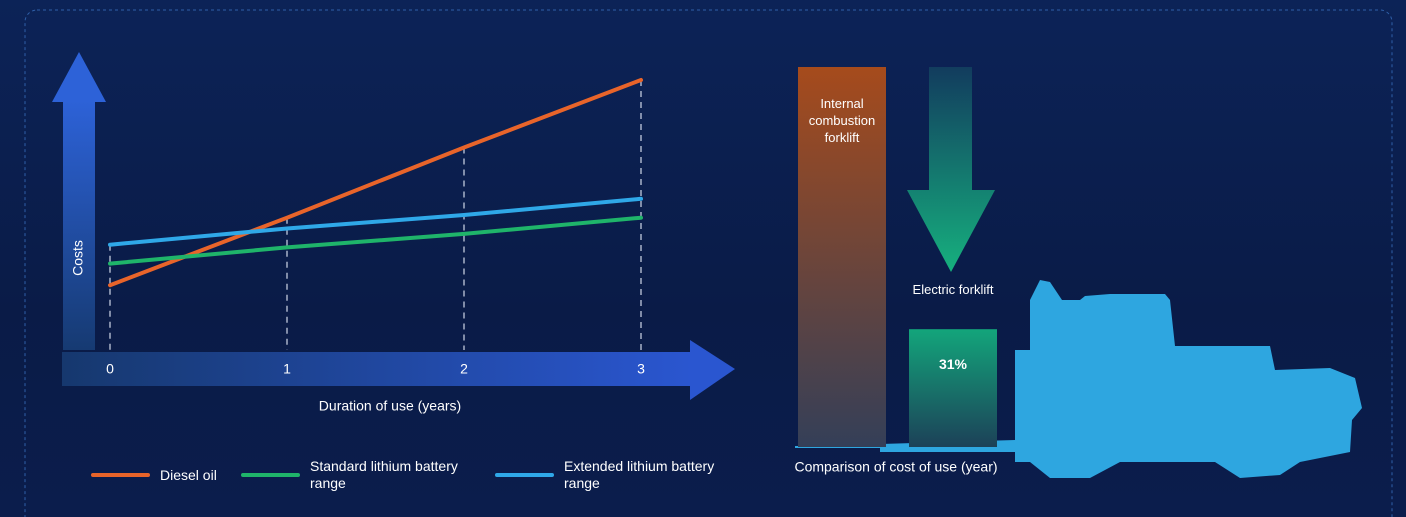  Describe the element at coordinates (464, 369) in the screenshot. I see `x-tick-label: 2` at that location.